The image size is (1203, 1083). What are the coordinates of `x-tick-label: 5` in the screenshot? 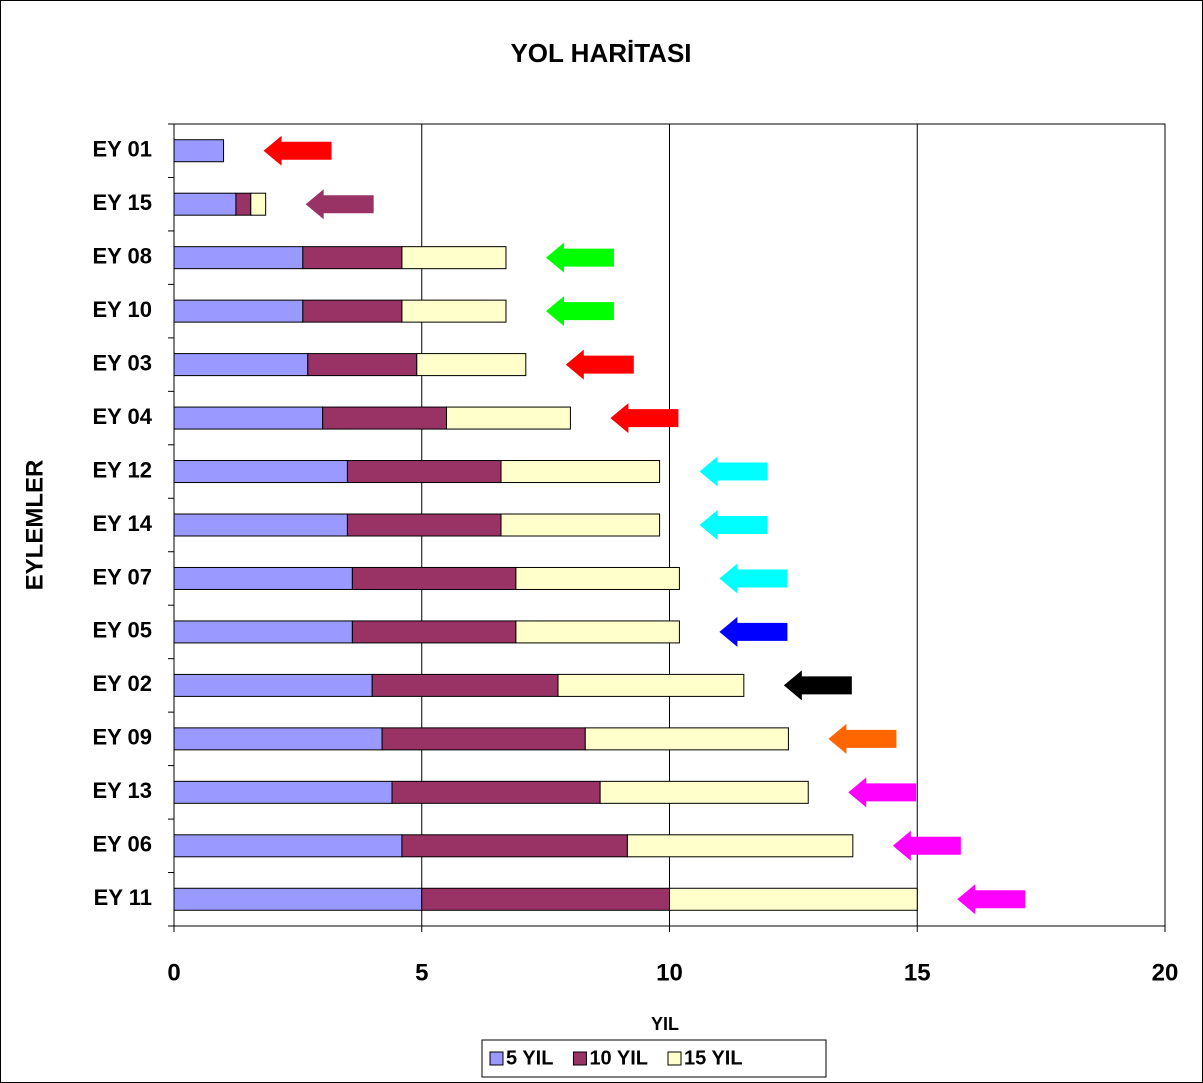 It's located at (421, 972).